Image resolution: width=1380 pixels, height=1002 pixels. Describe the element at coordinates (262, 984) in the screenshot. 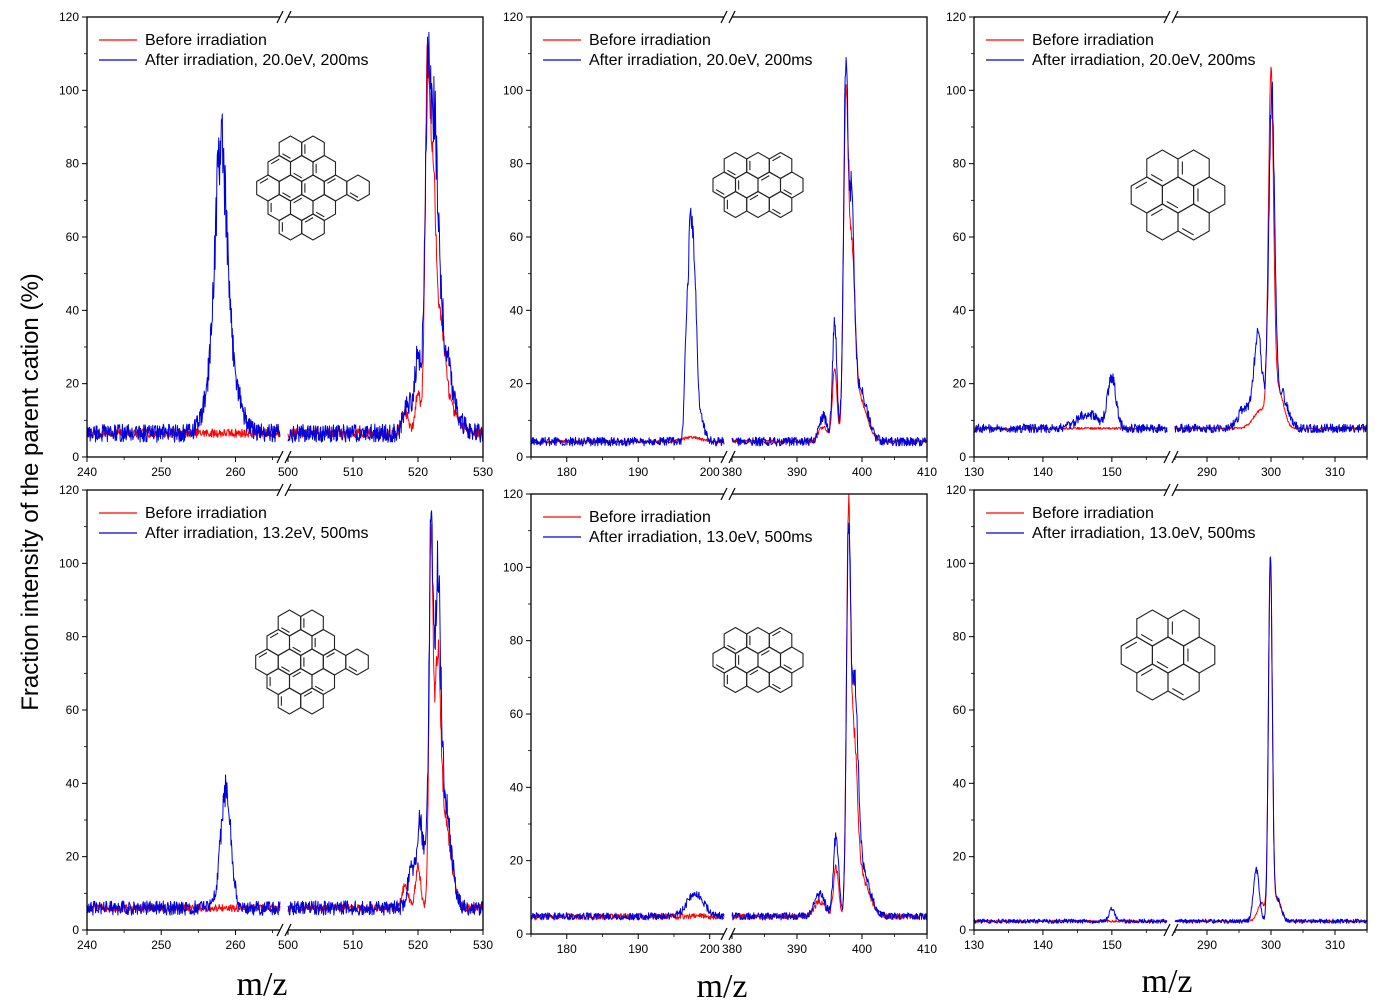

I see `x-axis-label-left: m/z` at that location.